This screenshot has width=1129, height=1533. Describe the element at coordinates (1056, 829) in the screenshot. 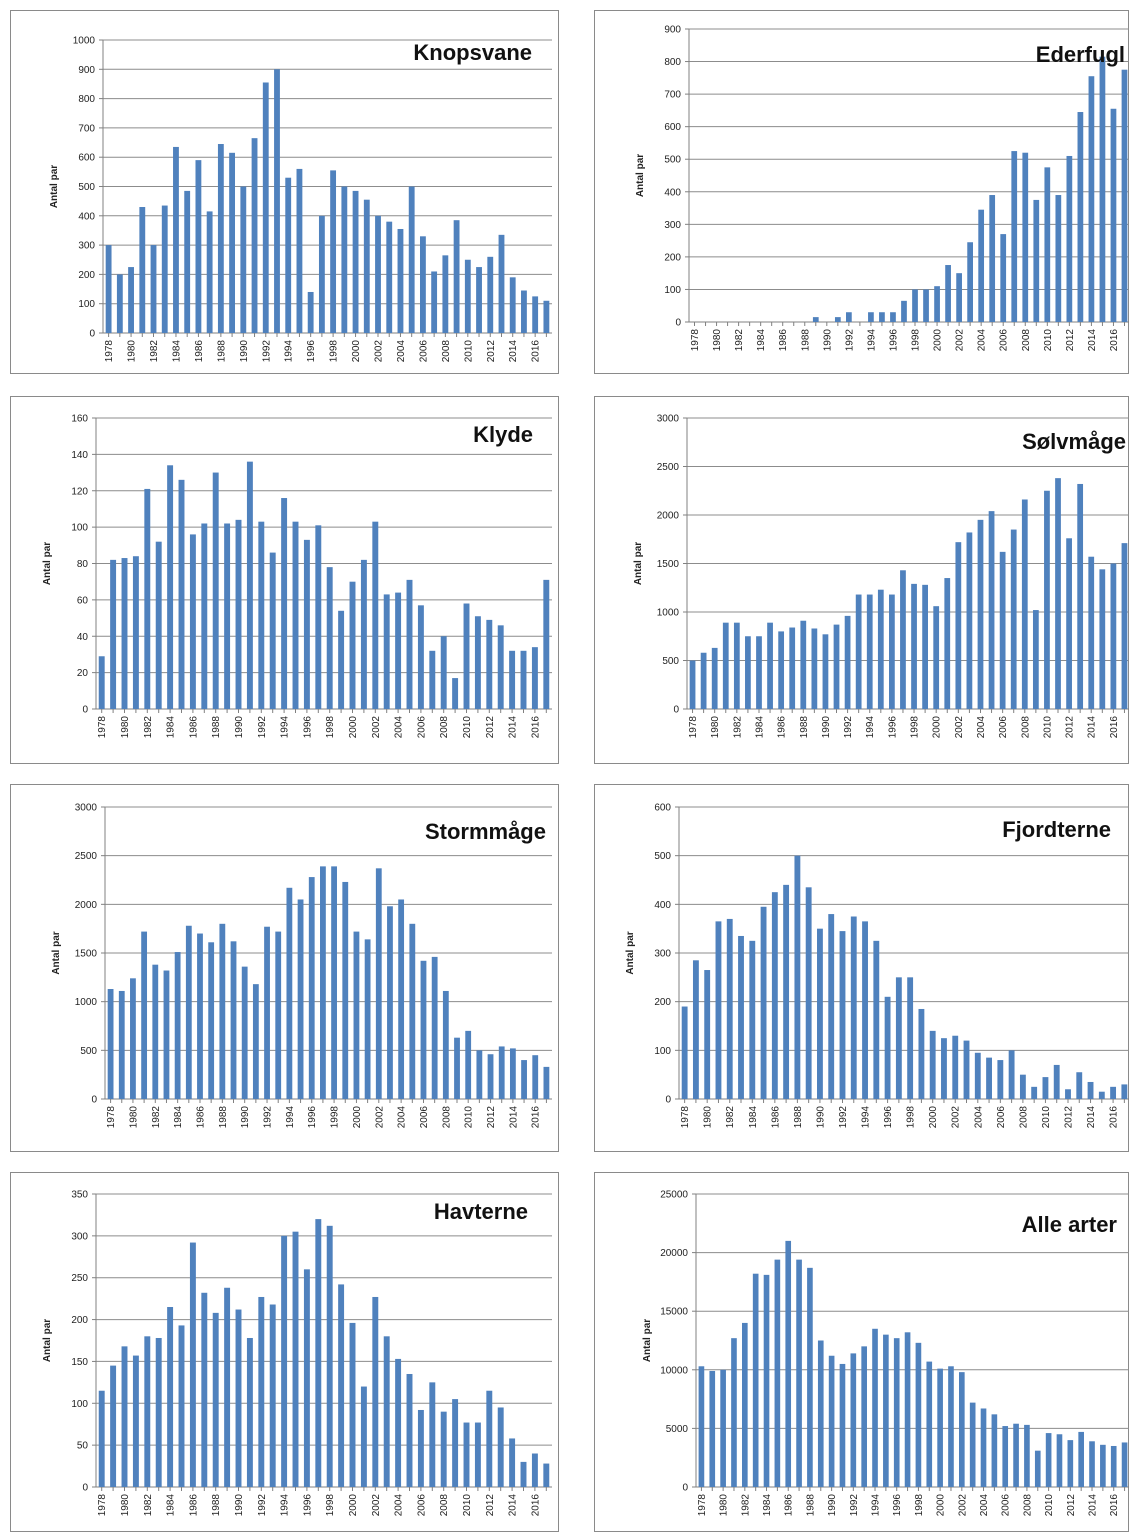

I see `chart-title: Fjordterne` at that location.